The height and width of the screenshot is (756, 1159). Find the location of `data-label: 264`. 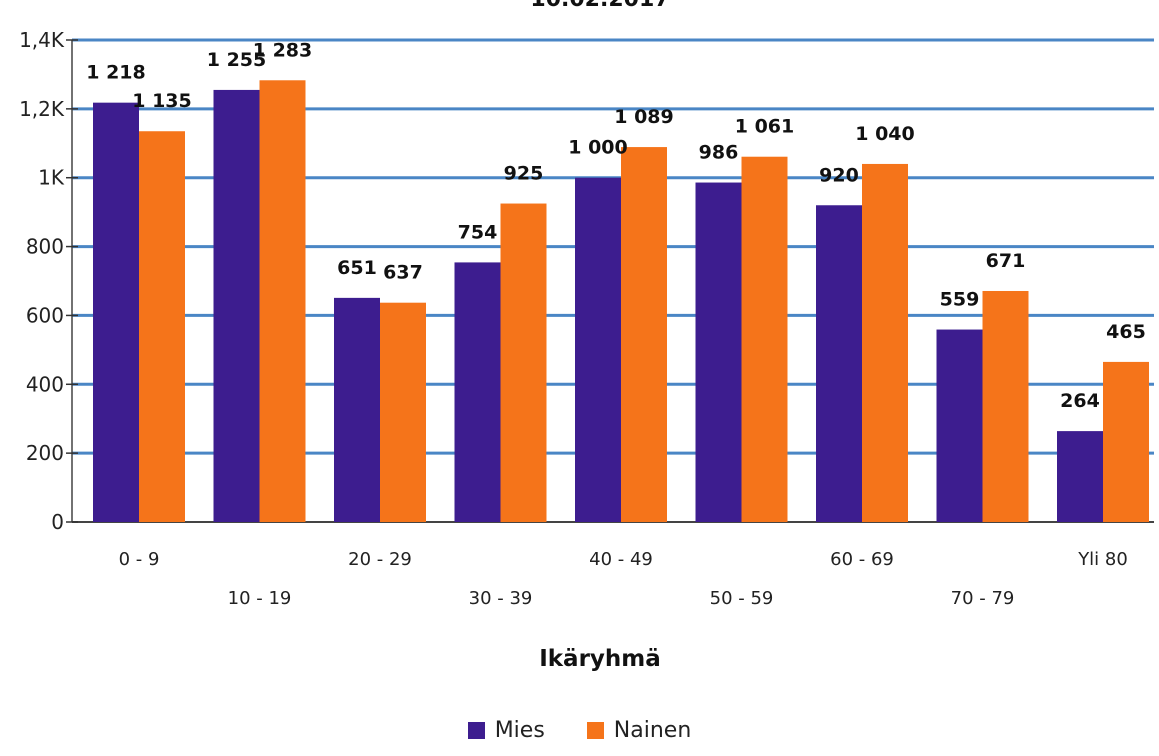

data-label: 264 is located at coordinates (1080, 401).